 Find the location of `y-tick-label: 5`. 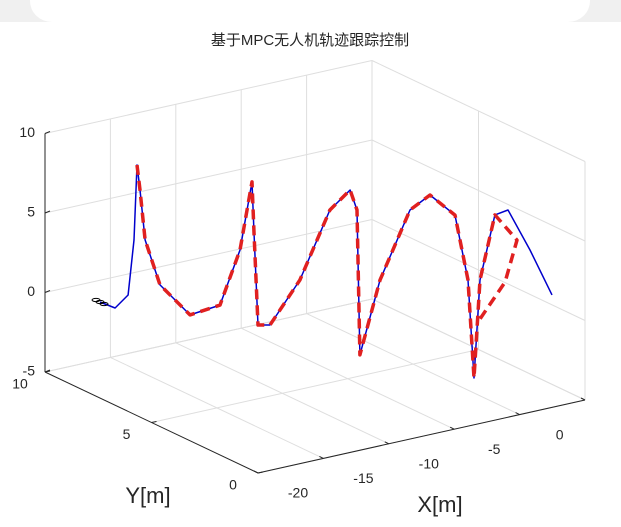

y-tick-label: 5 is located at coordinates (127, 434).